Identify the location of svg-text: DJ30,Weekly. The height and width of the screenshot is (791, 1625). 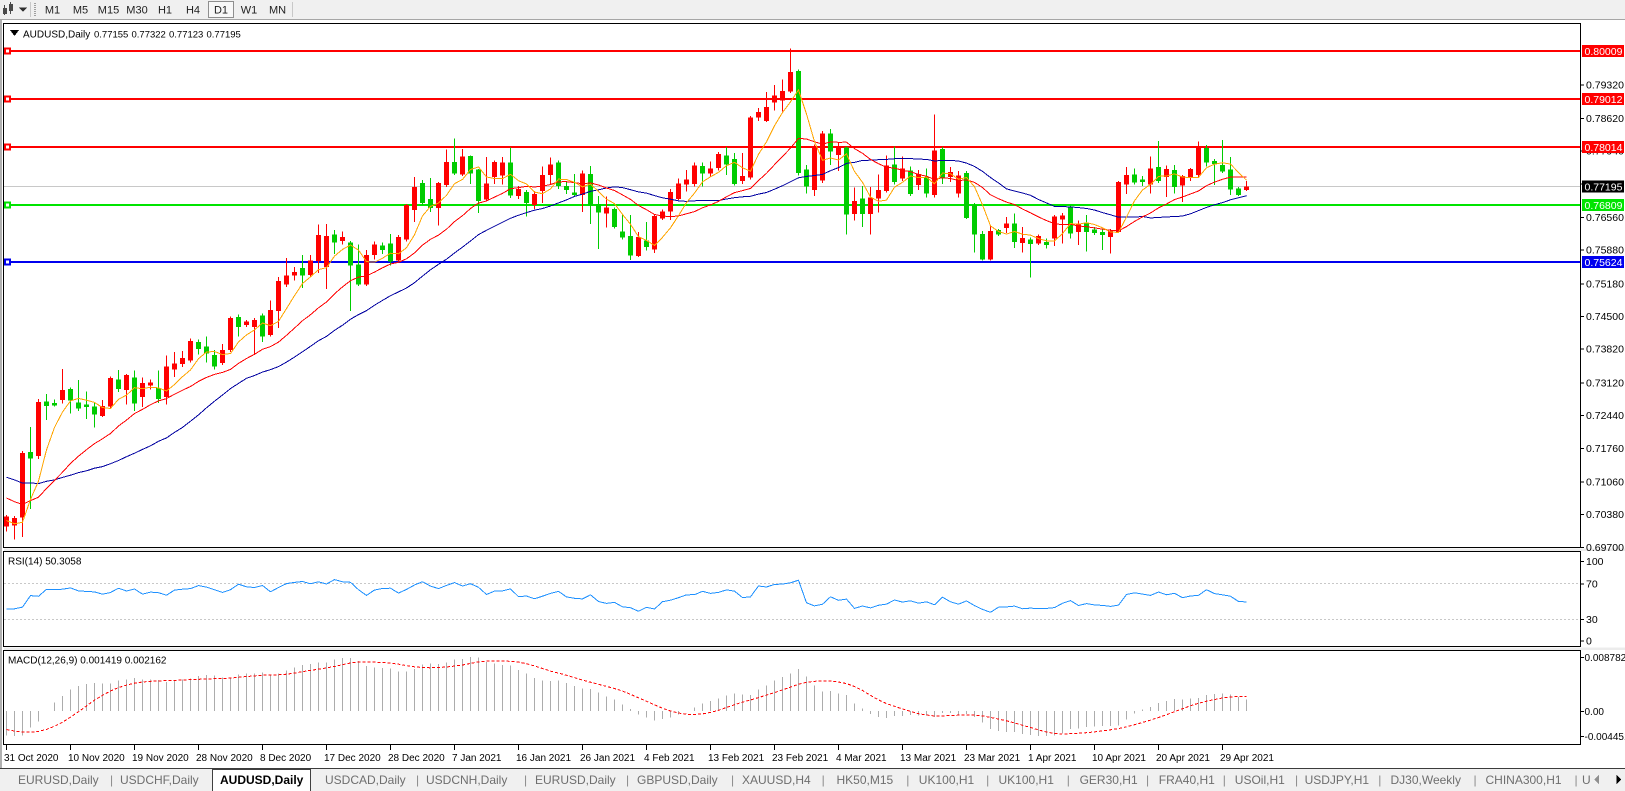
(1426, 780).